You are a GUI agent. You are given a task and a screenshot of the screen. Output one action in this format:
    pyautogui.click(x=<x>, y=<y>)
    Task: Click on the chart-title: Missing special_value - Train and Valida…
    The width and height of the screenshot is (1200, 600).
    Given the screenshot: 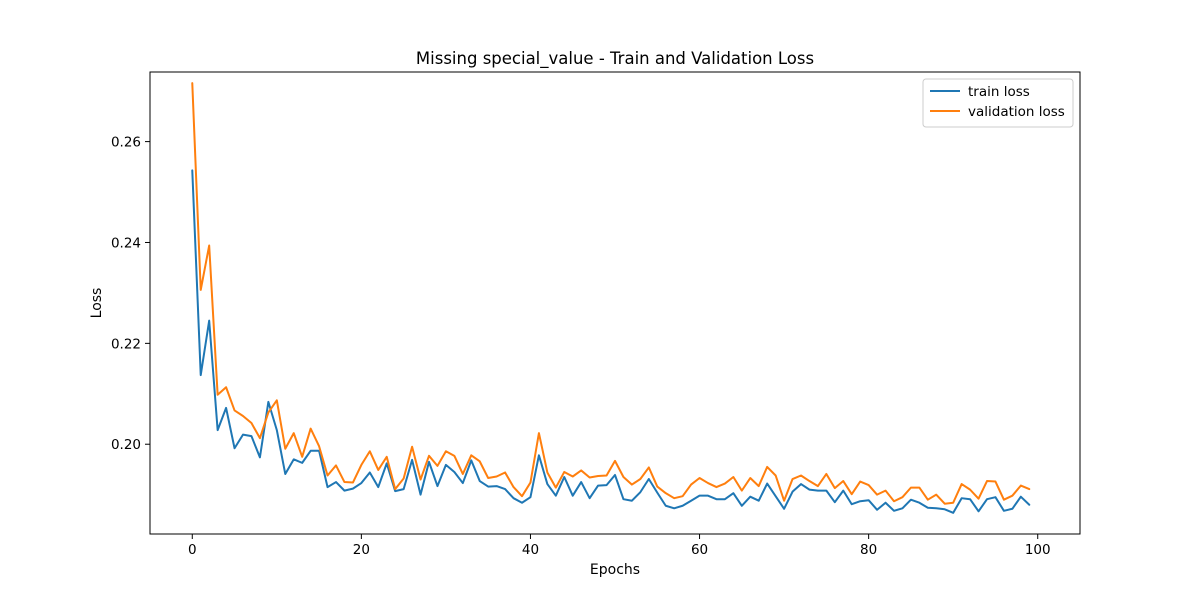 What is the action you would take?
    pyautogui.click(x=615, y=59)
    